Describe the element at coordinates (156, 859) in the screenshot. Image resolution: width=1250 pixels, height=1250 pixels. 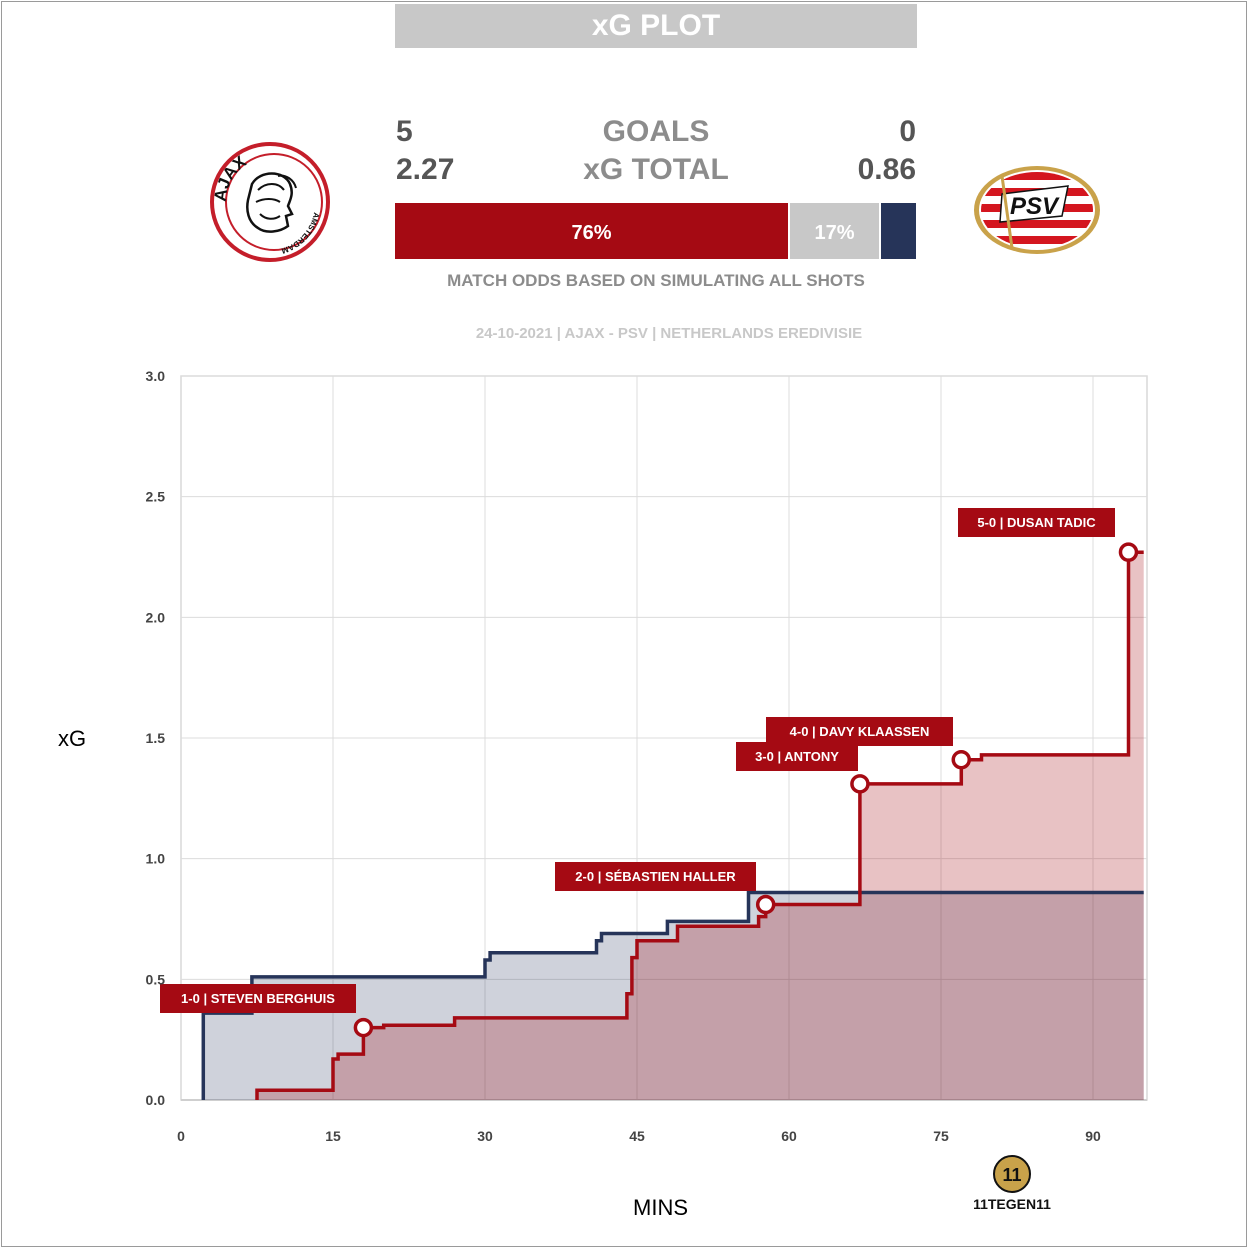
I see `y-tick-label: 1.0` at that location.